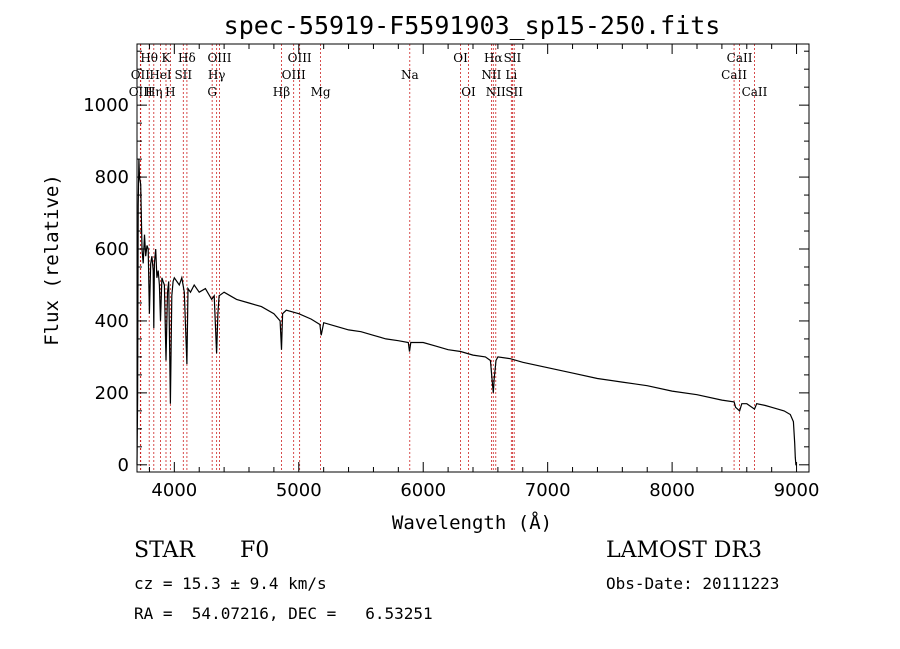 The width and height of the screenshot is (900, 649). Describe the element at coordinates (164, 550) in the screenshot. I see `object-type: STAR` at that location.